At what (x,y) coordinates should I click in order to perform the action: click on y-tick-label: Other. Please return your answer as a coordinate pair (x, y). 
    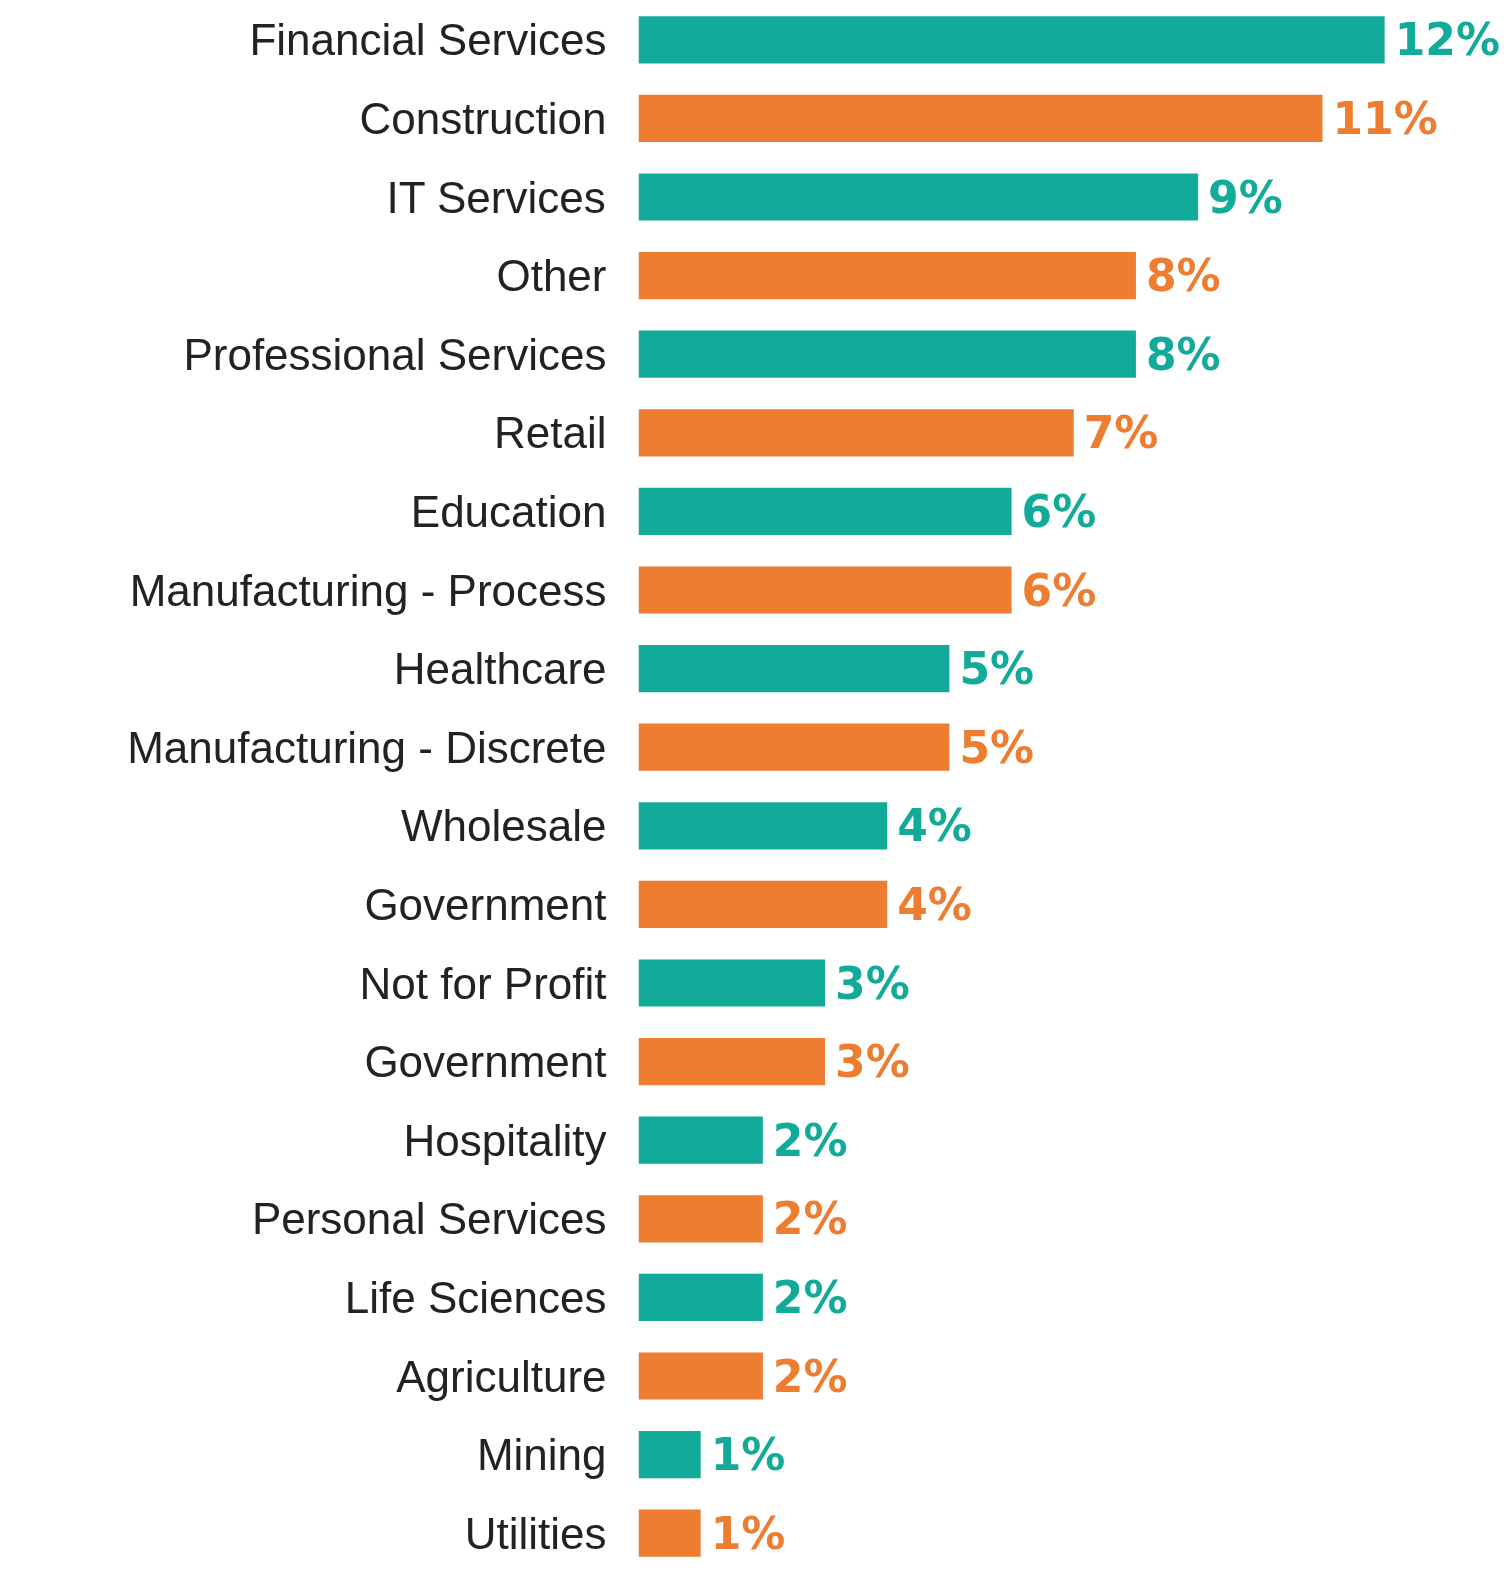
    Looking at the image, I should click on (551, 276).